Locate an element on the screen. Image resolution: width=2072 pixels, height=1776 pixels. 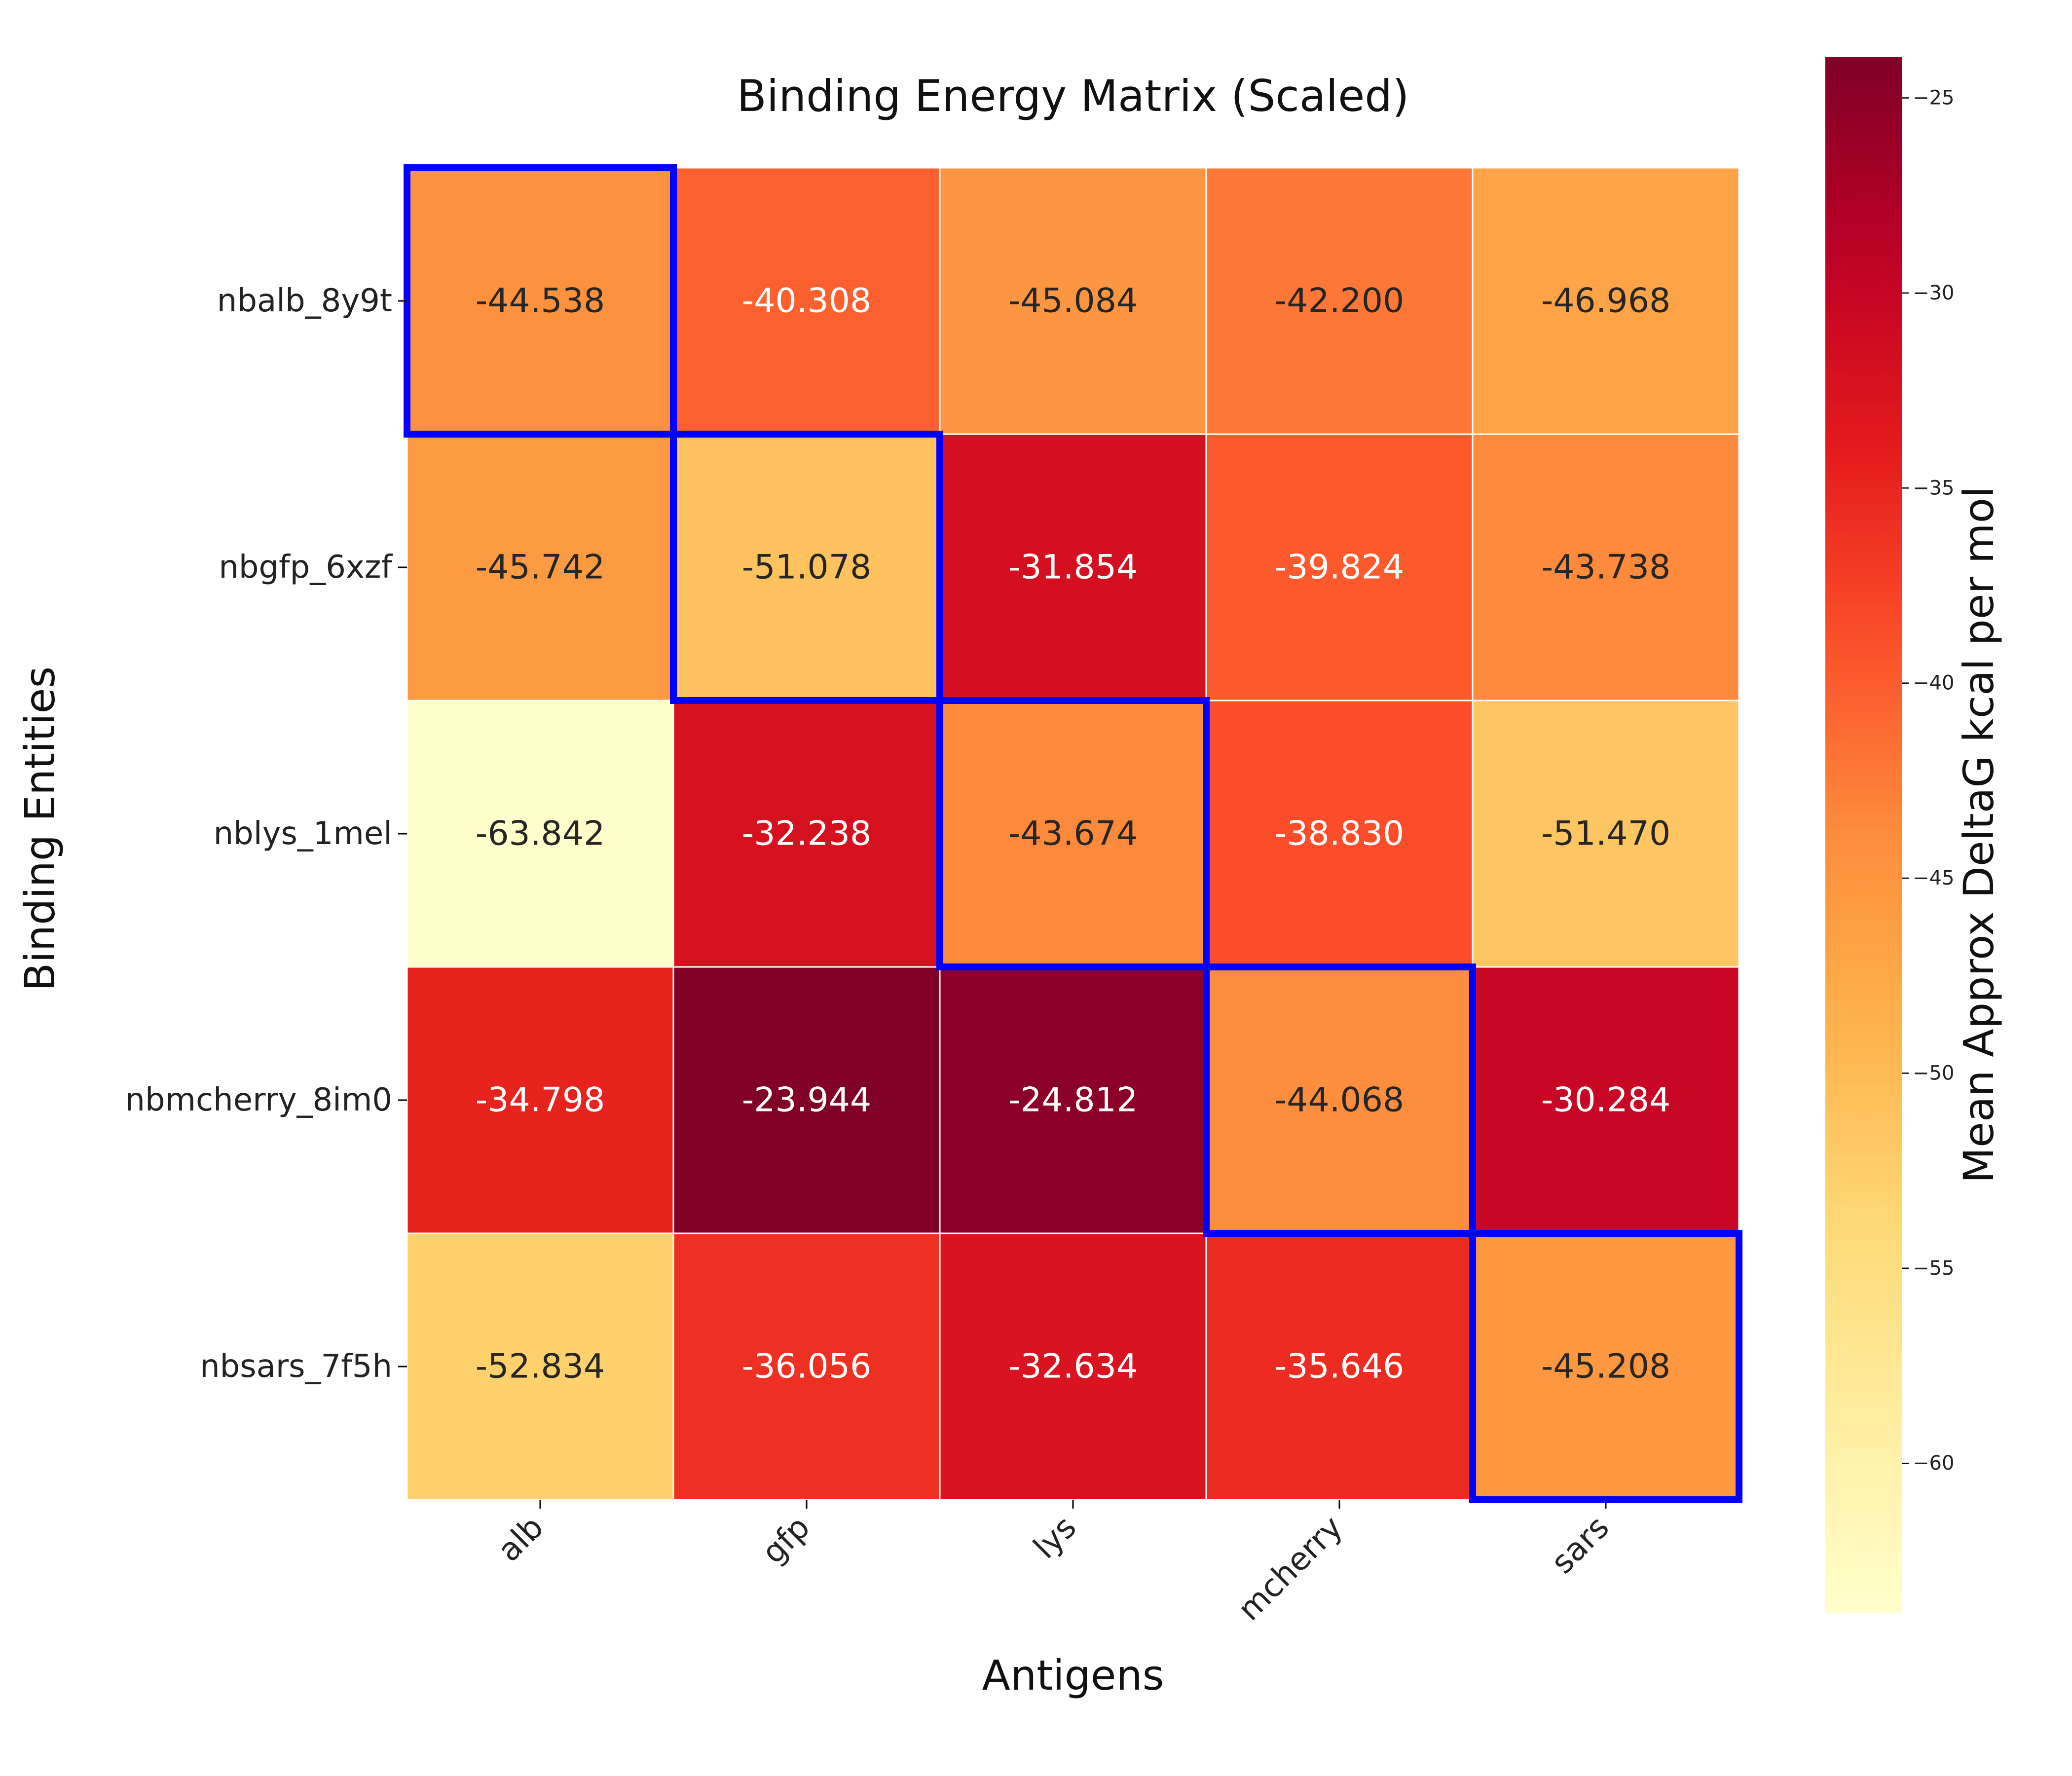
y-tick-label: nbalb_8y9t is located at coordinates (305, 301).